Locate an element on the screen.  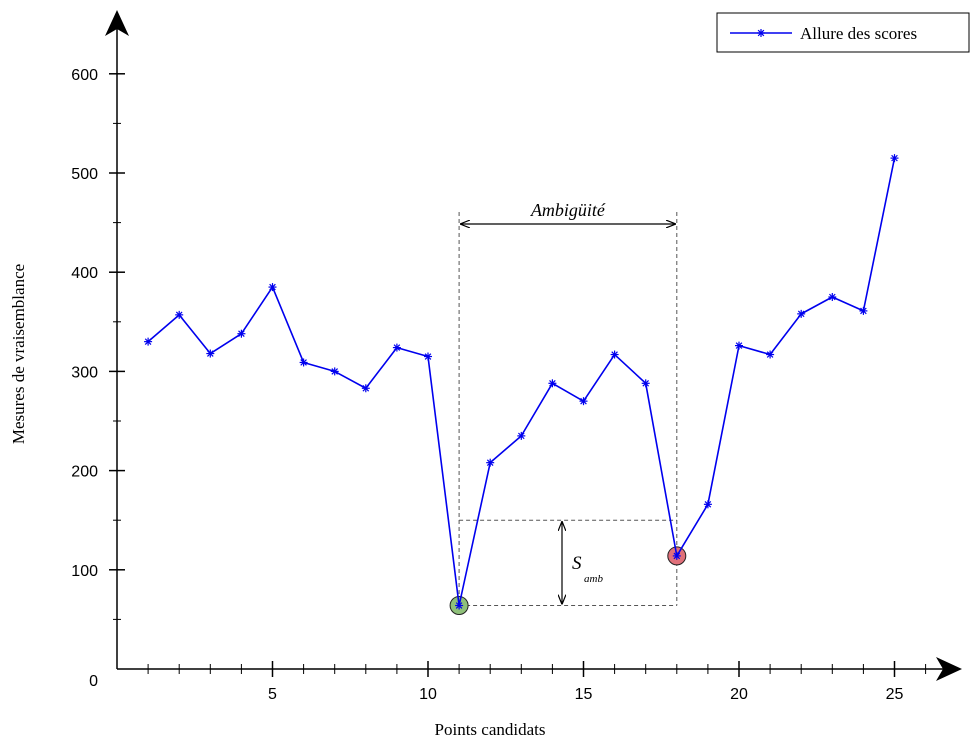
x-tick-label: 5 is located at coordinates (272, 694).